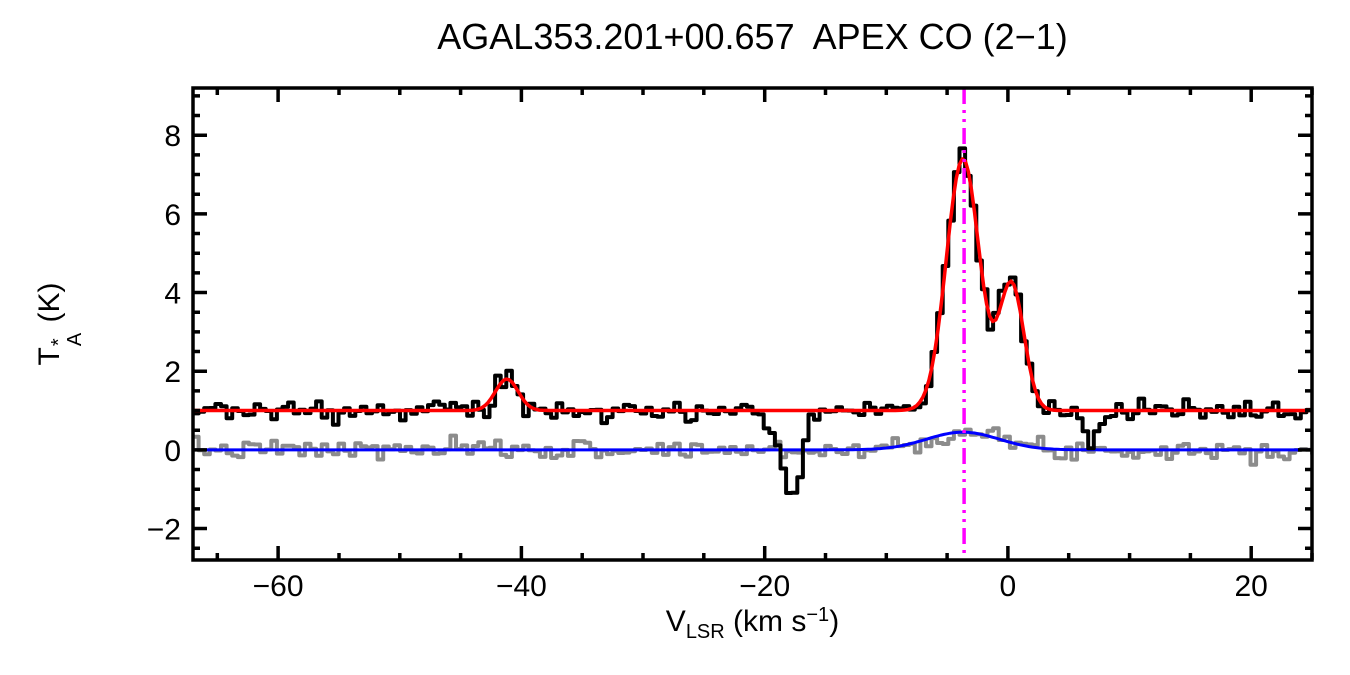  Describe the element at coordinates (521, 586) in the screenshot. I see `x-tick-label: −40` at that location.